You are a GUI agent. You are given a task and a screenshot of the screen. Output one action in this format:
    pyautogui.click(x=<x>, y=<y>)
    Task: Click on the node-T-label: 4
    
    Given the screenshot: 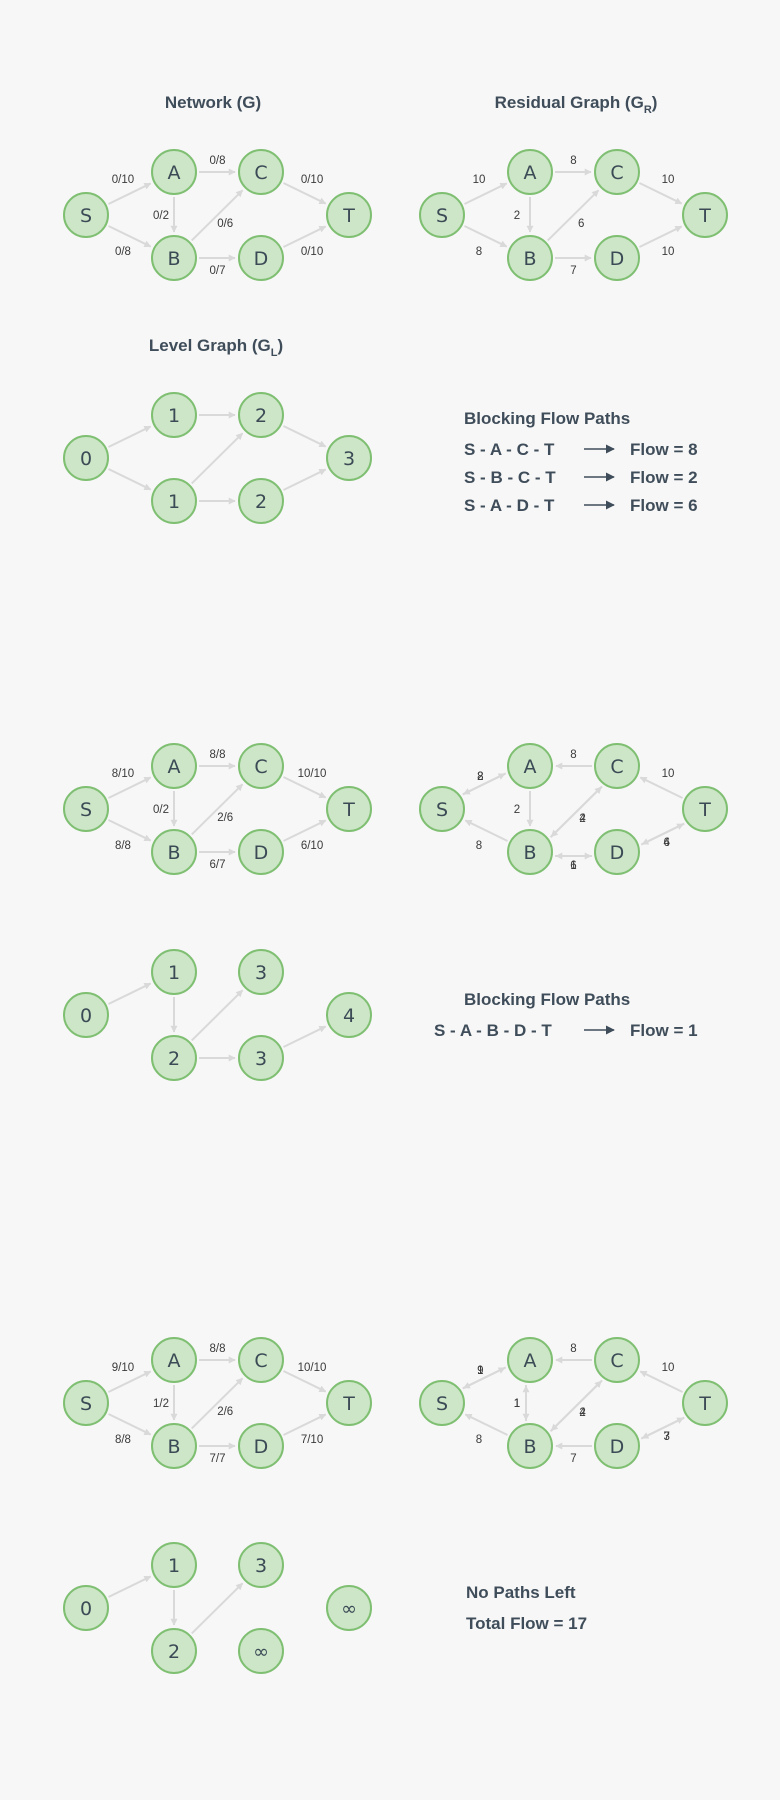 What is the action you would take?
    pyautogui.click(x=349, y=1016)
    